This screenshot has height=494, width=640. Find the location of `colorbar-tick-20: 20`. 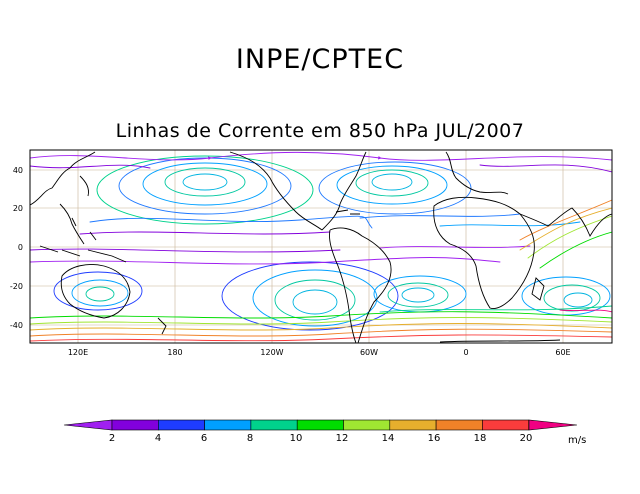

colorbar-tick-20: 20 is located at coordinates (526, 438).